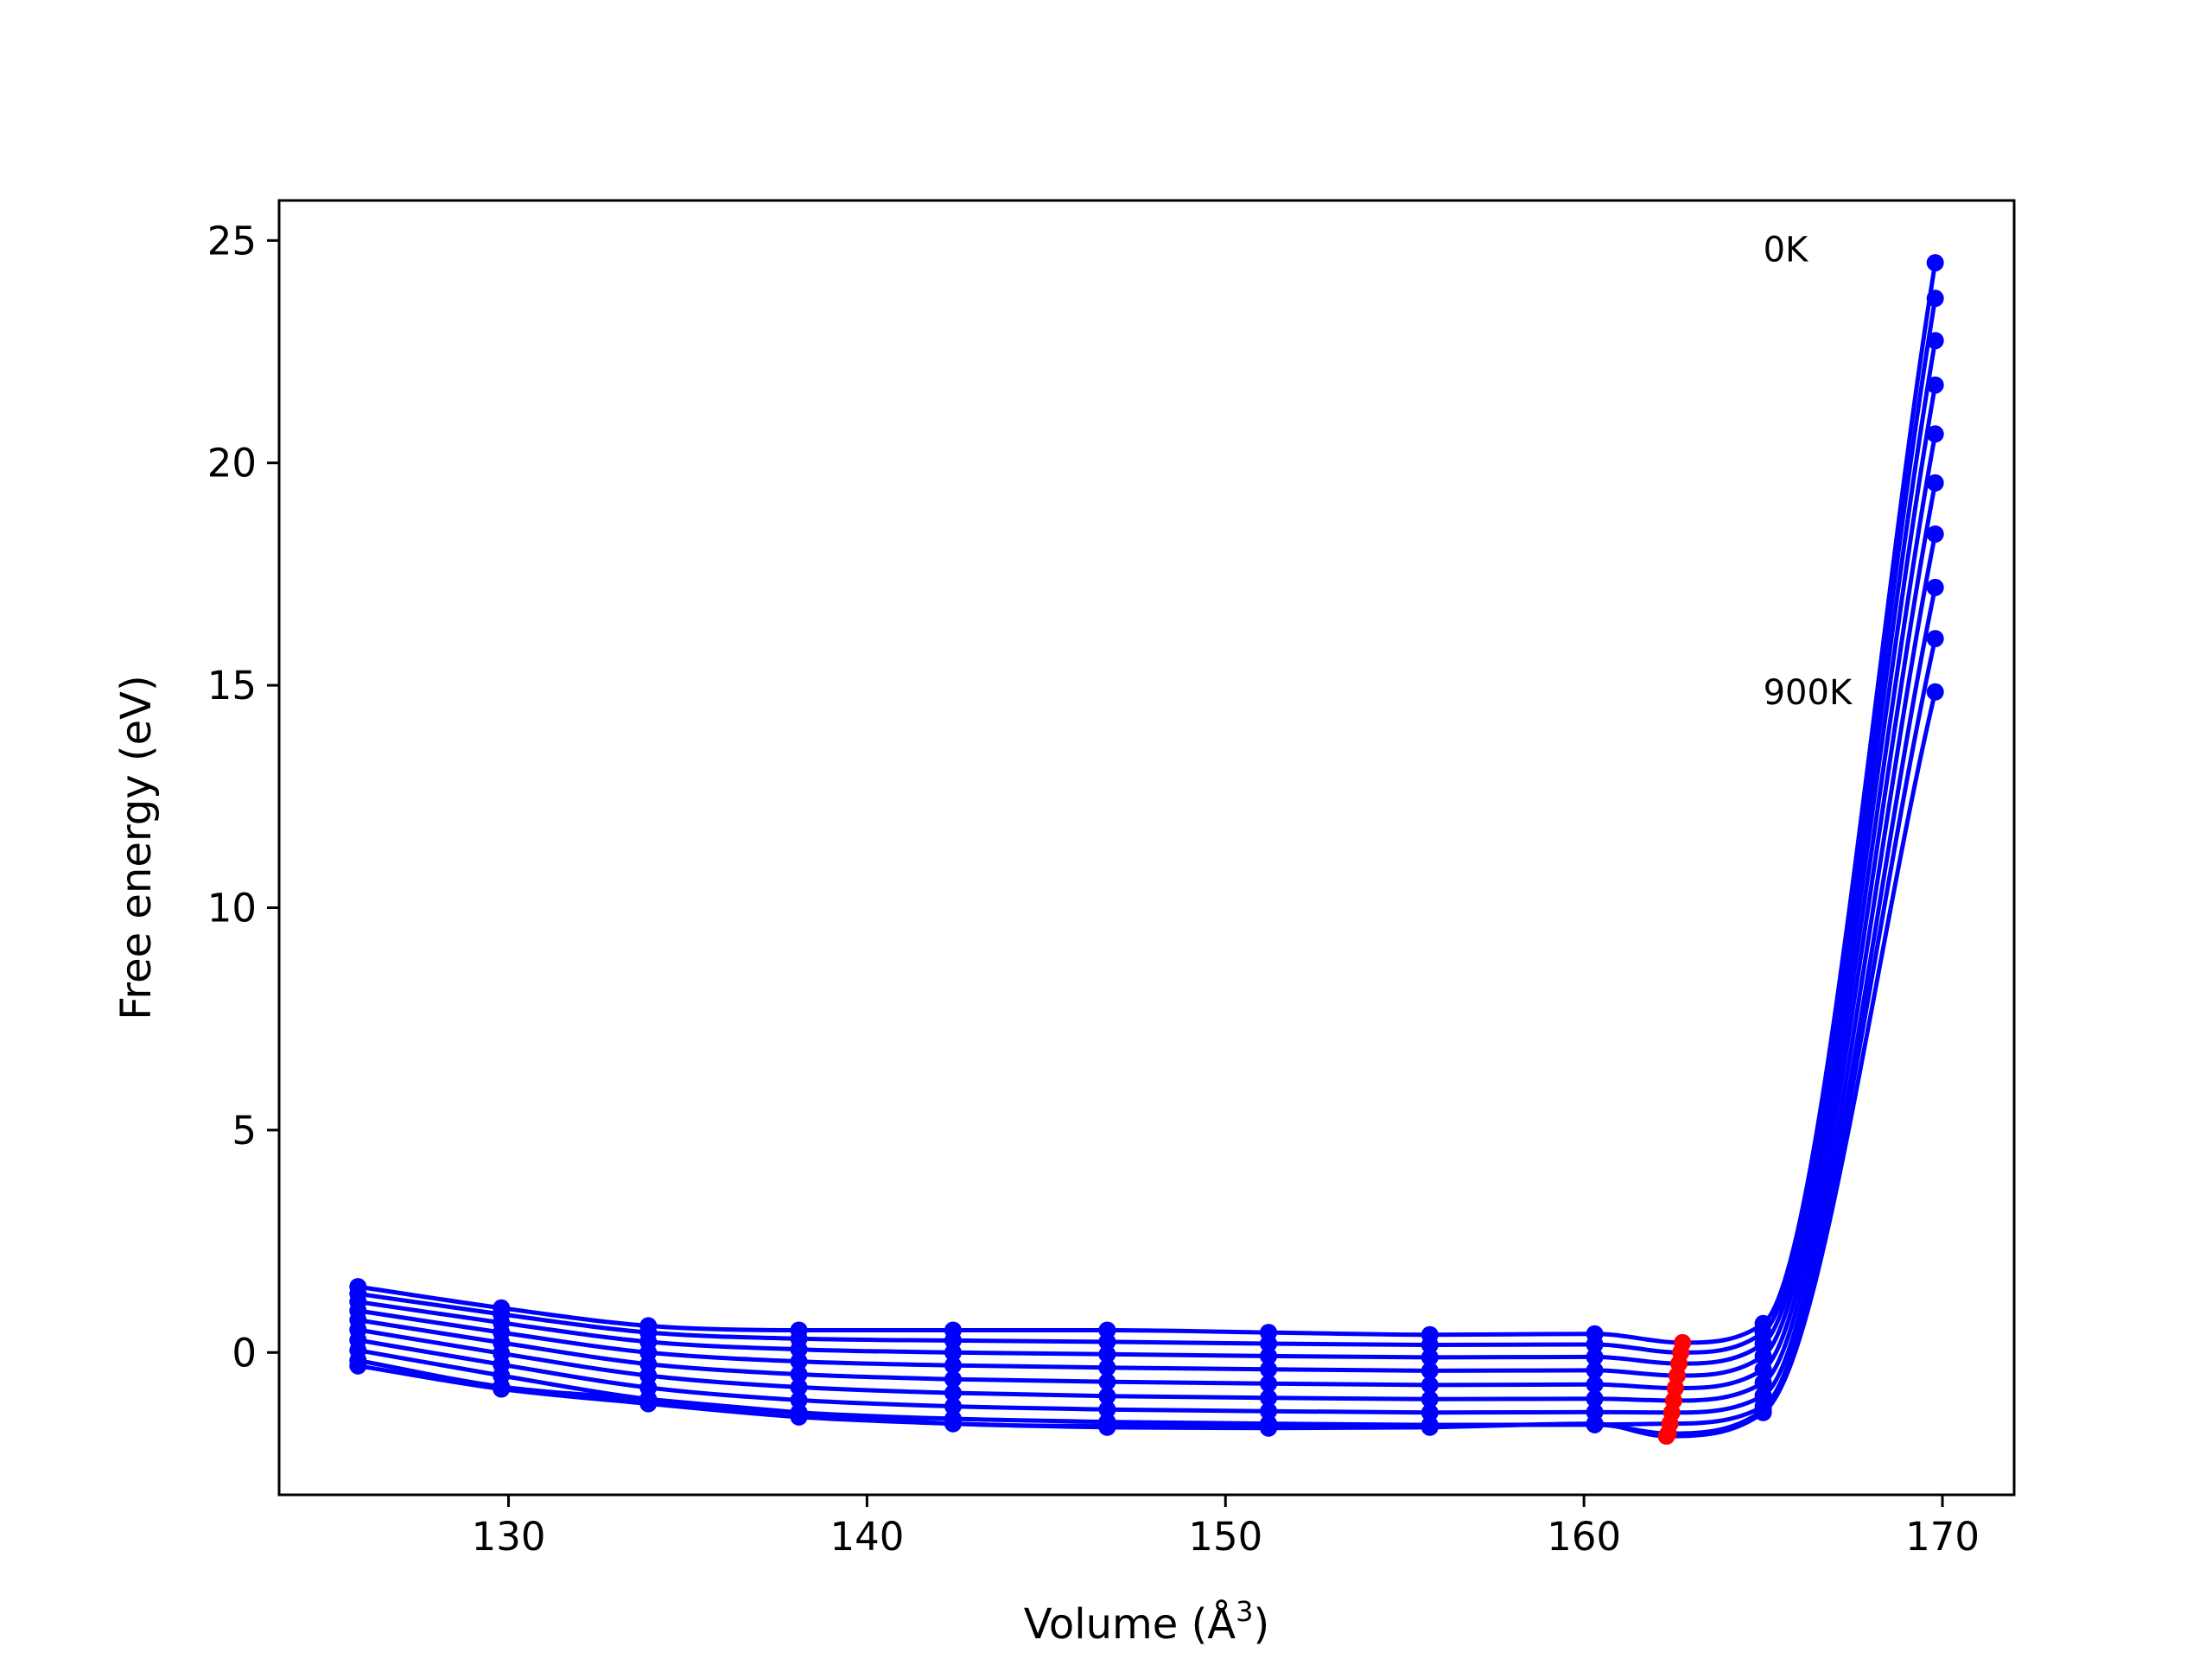 The width and height of the screenshot is (2212, 1659). What do you see at coordinates (1808, 693) in the screenshot?
I see `annotation-900k: 900K` at bounding box center [1808, 693].